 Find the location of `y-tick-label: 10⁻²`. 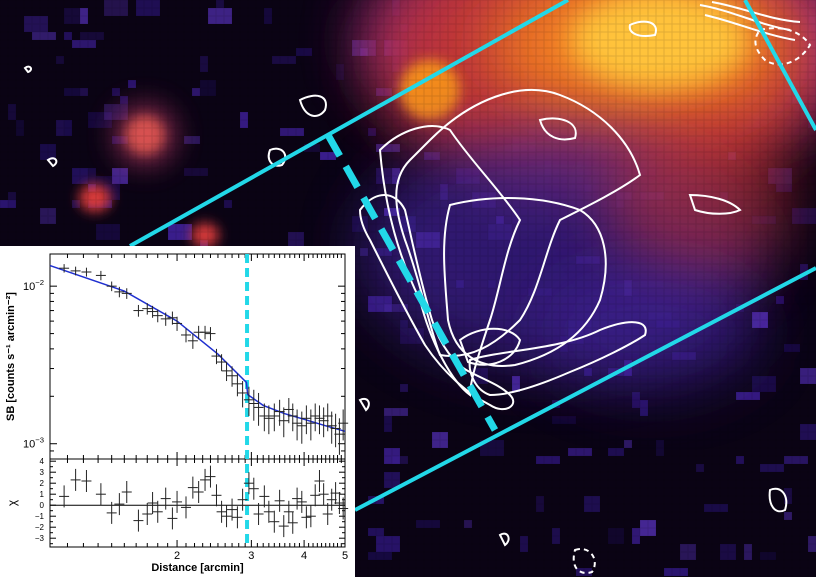

y-tick-label: 10⁻² is located at coordinates (33, 285).